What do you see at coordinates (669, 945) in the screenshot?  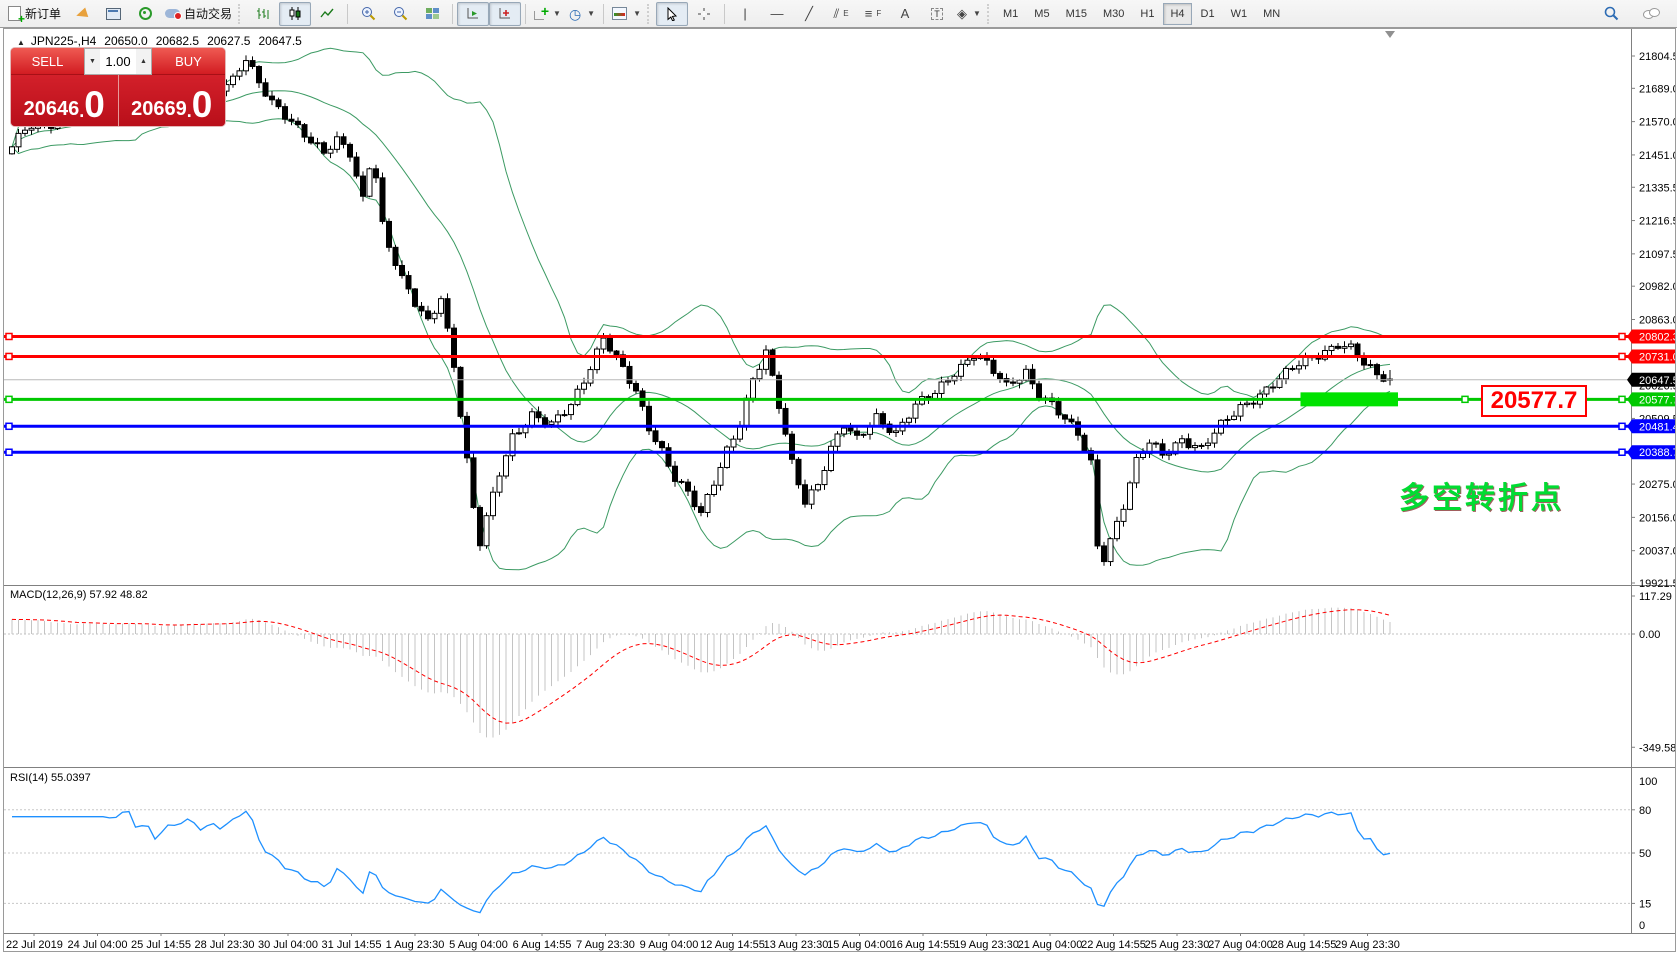 I see `time-tick-label: 9 Aug 04:00` at bounding box center [669, 945].